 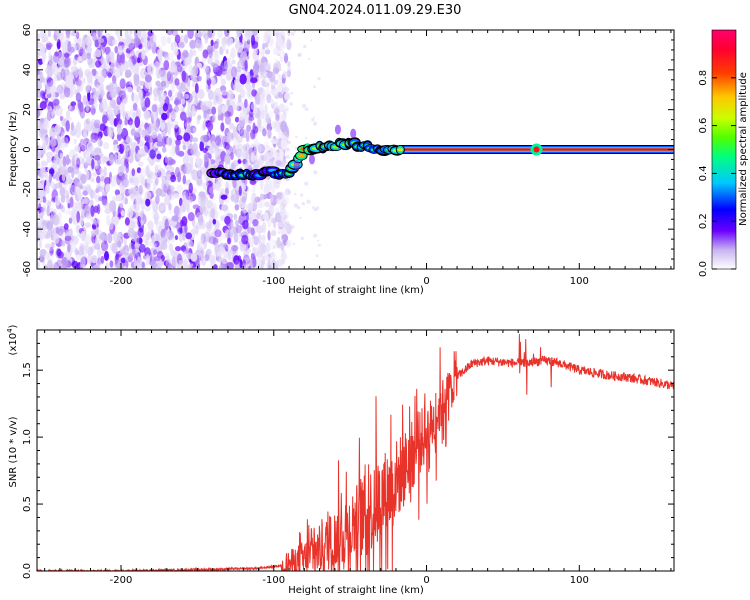 What do you see at coordinates (27, 30) in the screenshot?
I see `y-tick-label: 60` at bounding box center [27, 30].